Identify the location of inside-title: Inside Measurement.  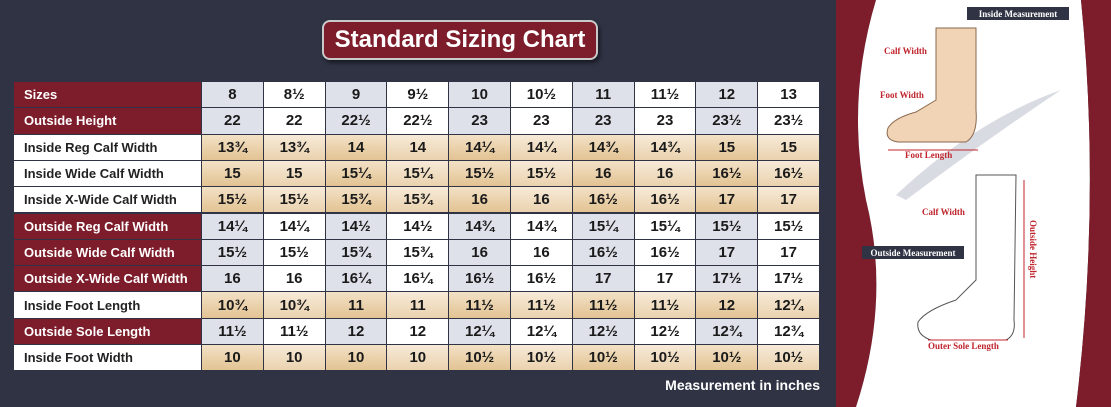
(1018, 14).